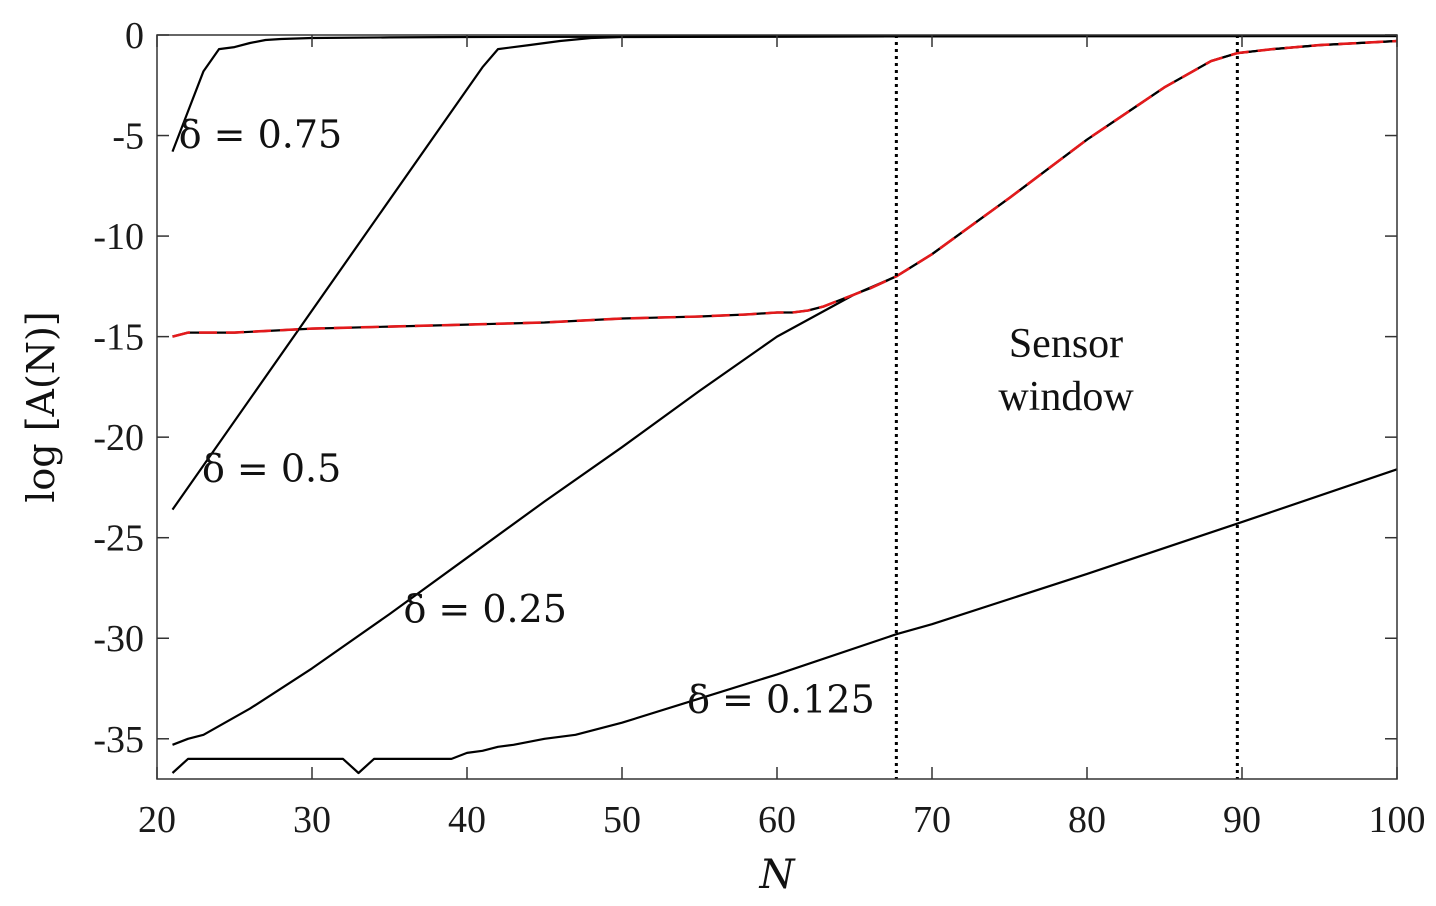 Image resolution: width=1436 pixels, height=906 pixels. I want to click on x-tick-label-5: 70, so click(932, 820).